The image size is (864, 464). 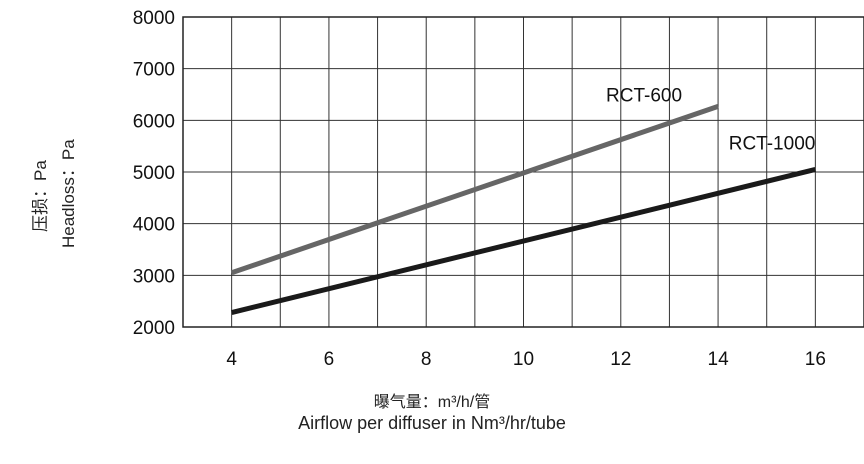 I want to click on x-tick-label: 16, so click(x=815, y=359).